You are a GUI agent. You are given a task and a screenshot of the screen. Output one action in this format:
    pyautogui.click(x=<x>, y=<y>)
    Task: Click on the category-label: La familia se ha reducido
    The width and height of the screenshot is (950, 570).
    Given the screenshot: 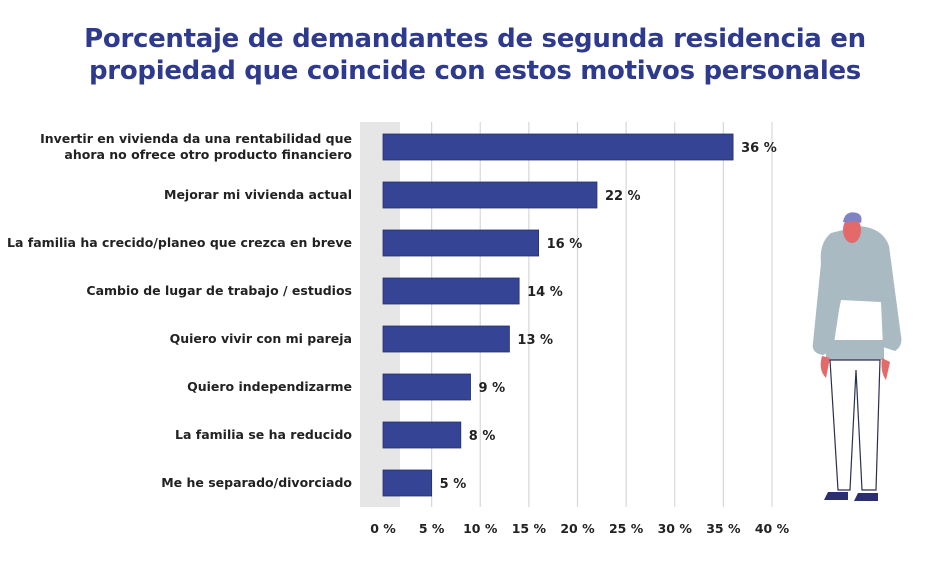 What is the action you would take?
    pyautogui.click(x=263, y=434)
    